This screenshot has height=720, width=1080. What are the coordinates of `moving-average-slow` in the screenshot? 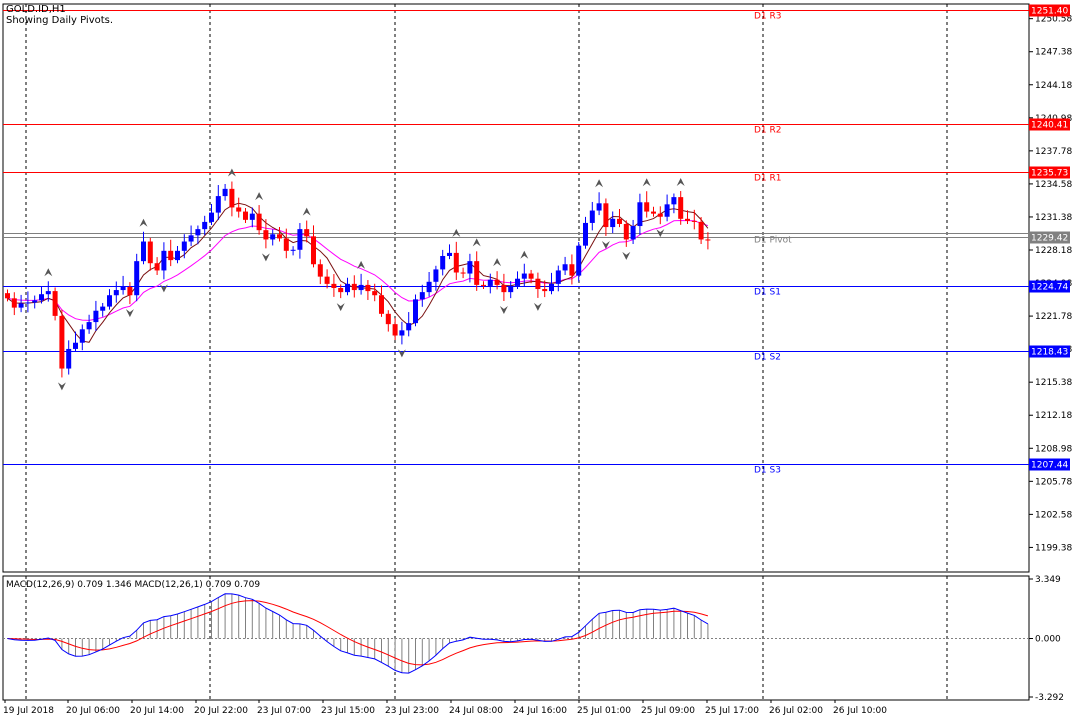 It's located at (358, 270).